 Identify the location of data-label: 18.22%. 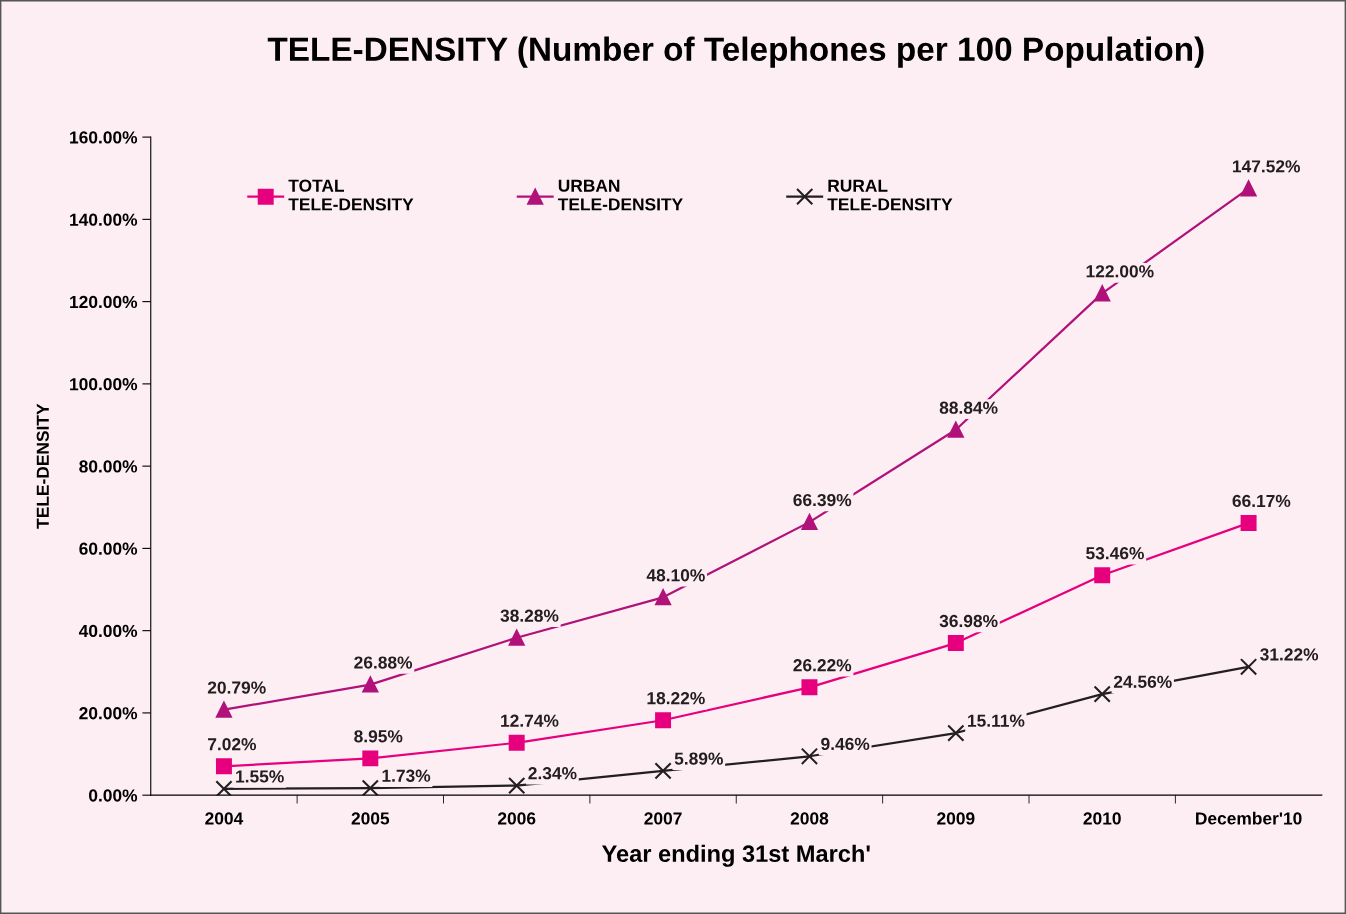
(676, 698).